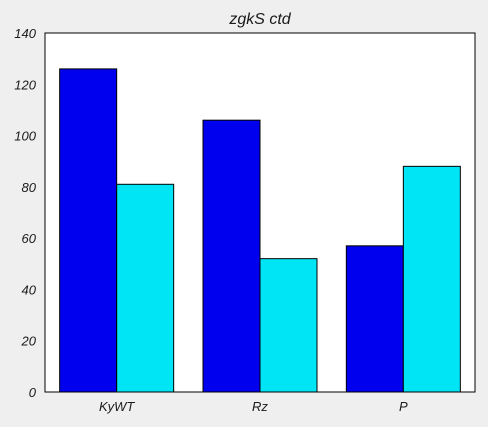 The width and height of the screenshot is (488, 427). What do you see at coordinates (259, 19) in the screenshot?
I see `chart-title: zgkS ctd` at bounding box center [259, 19].